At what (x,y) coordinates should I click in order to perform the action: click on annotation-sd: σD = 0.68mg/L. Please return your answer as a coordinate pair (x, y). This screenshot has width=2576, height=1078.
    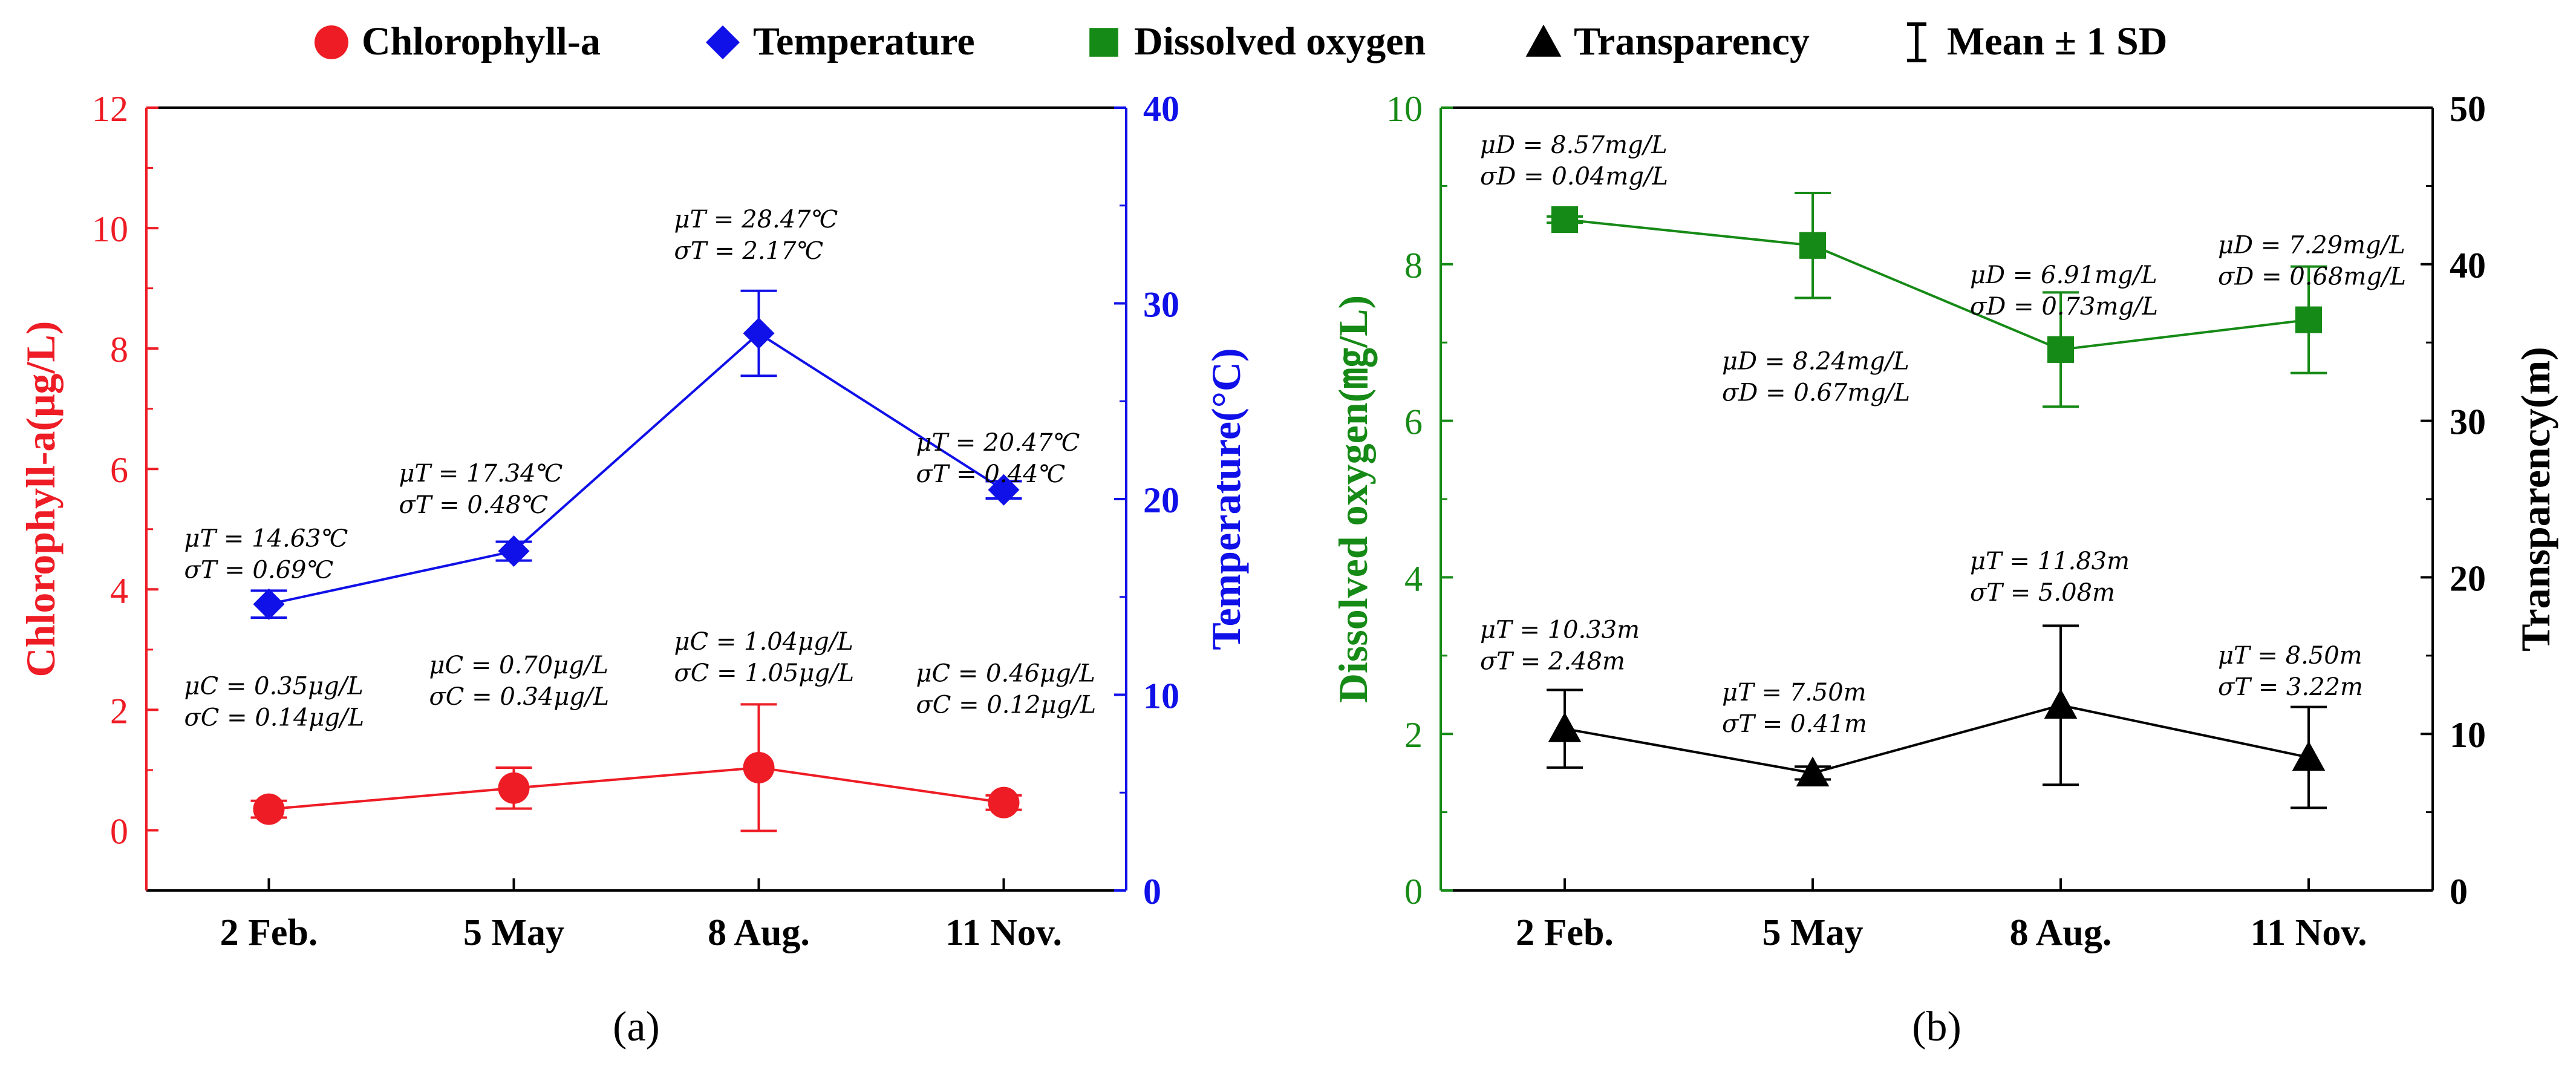
    Looking at the image, I should click on (2312, 277).